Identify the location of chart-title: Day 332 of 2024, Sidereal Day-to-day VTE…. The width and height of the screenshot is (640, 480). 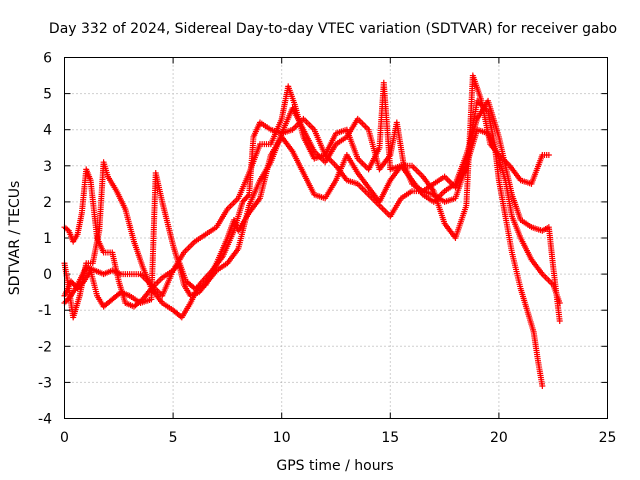
(333, 29).